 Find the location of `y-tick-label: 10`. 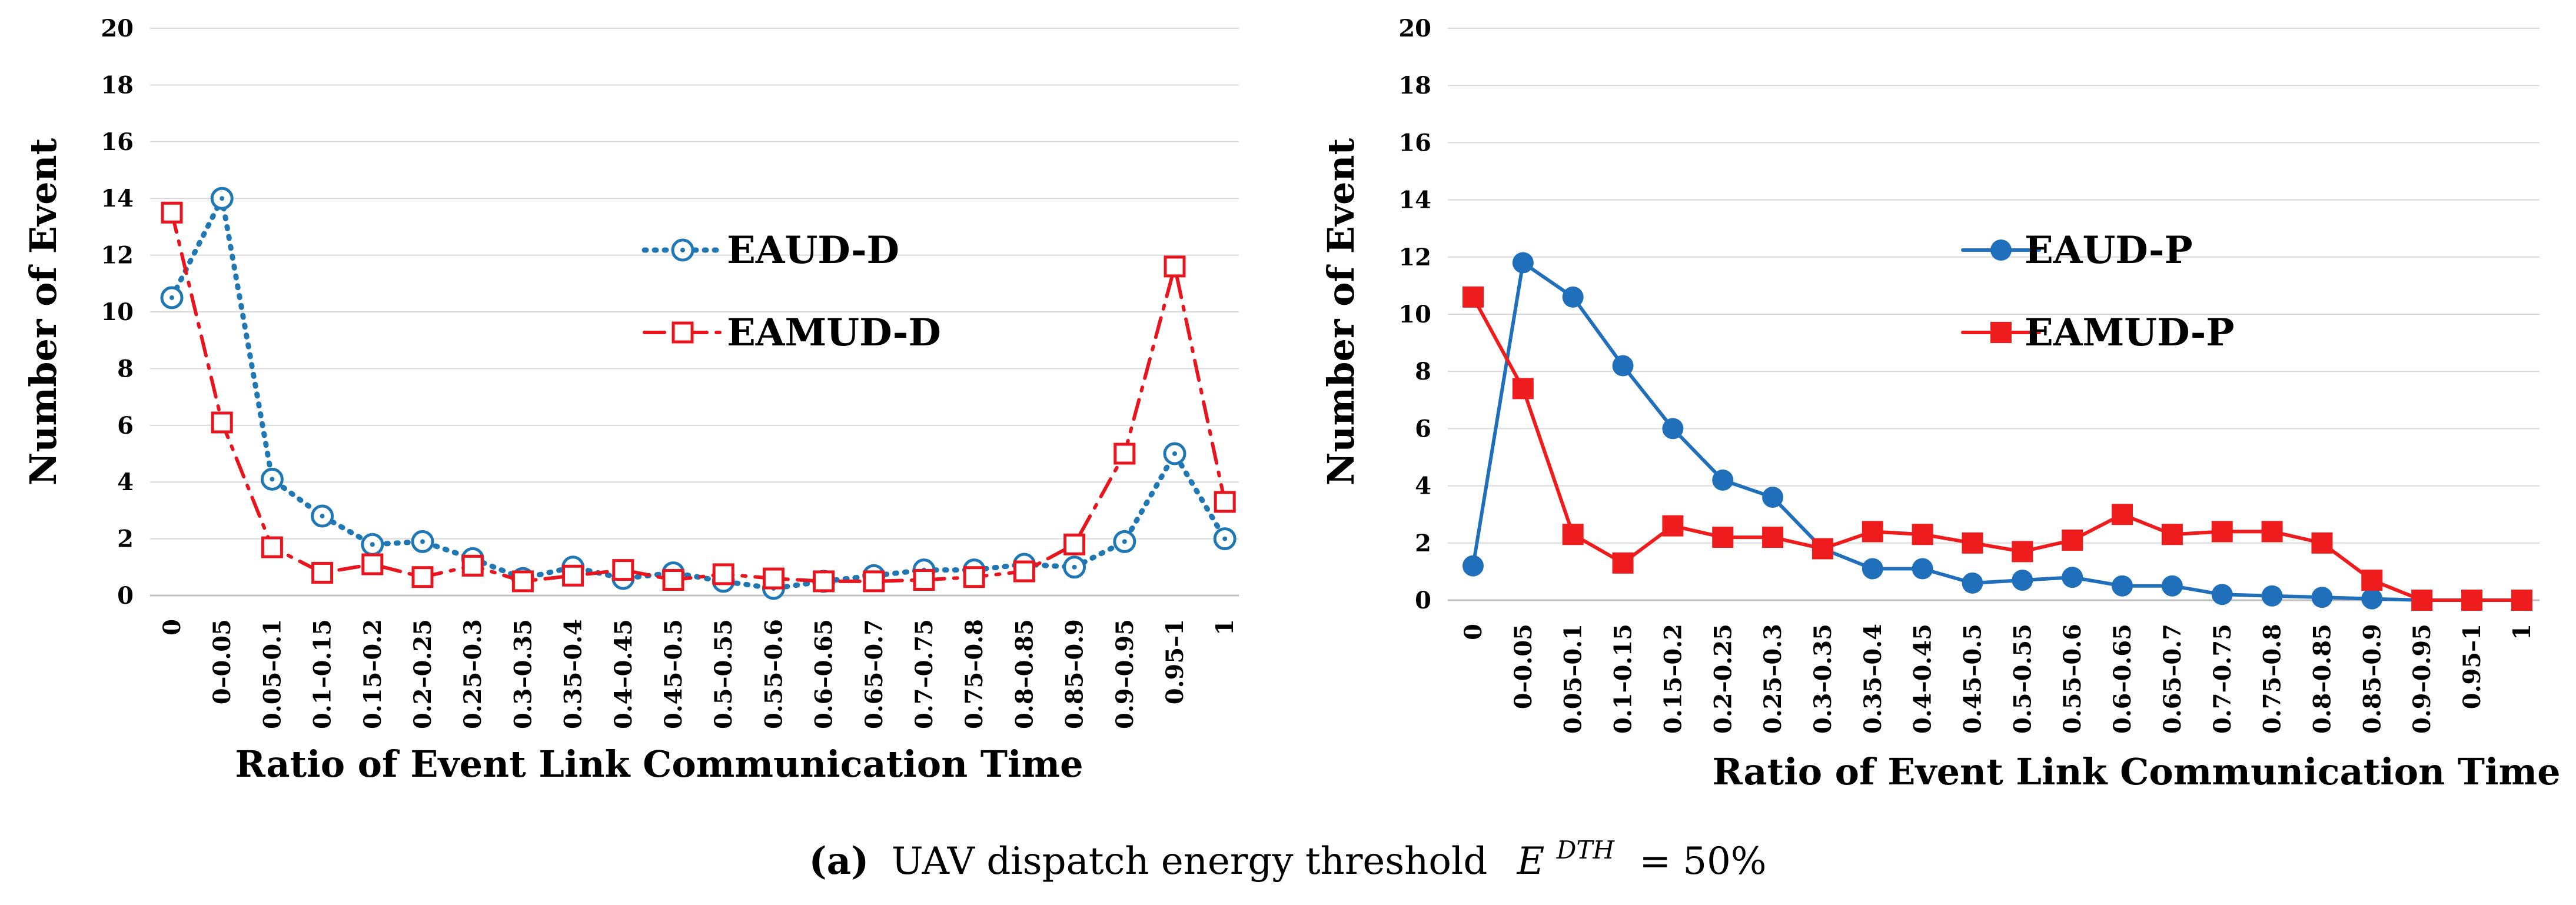

y-tick-label: 10 is located at coordinates (117, 312).